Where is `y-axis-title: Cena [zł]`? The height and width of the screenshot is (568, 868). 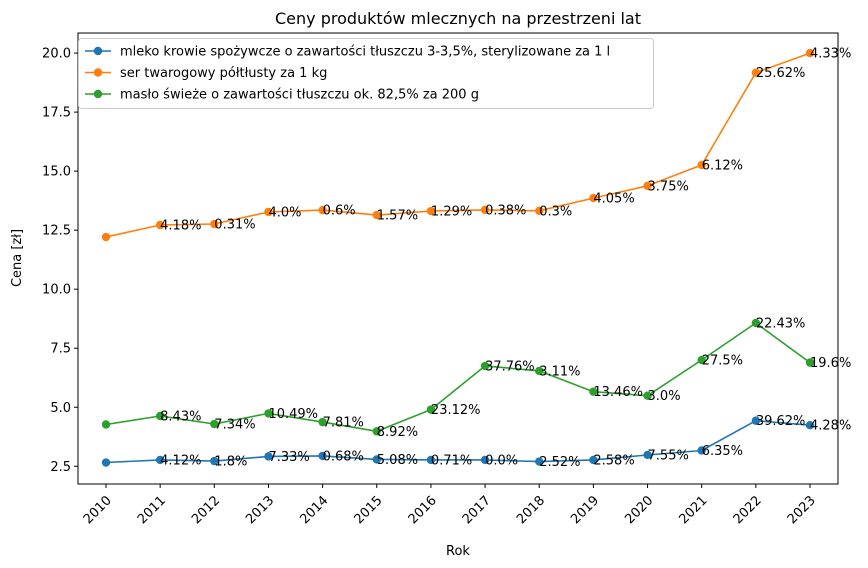 y-axis-title: Cena [zł] is located at coordinates (17, 258).